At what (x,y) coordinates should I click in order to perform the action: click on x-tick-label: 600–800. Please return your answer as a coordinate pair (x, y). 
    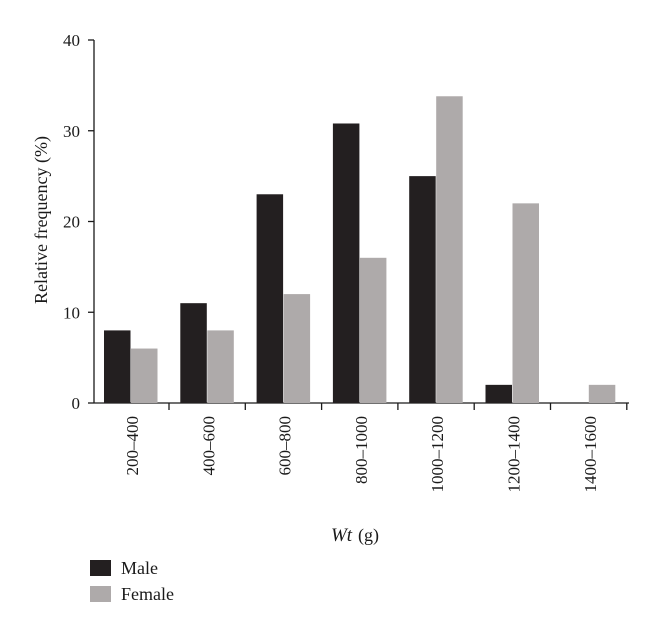
    Looking at the image, I should click on (285, 446).